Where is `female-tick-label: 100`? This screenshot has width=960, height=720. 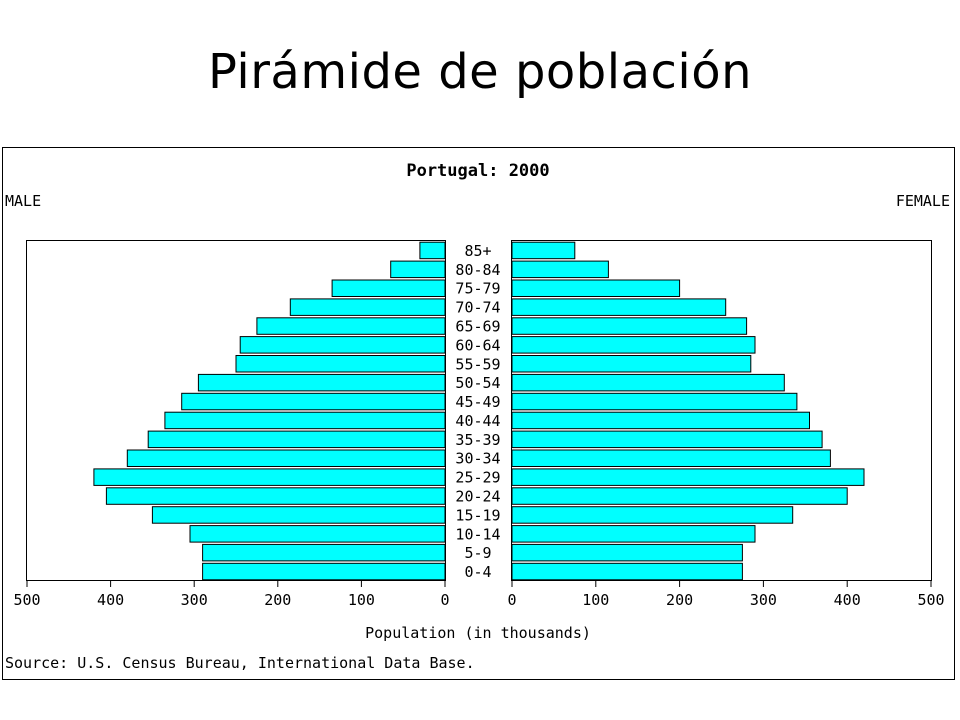
female-tick-label: 100 is located at coordinates (595, 600).